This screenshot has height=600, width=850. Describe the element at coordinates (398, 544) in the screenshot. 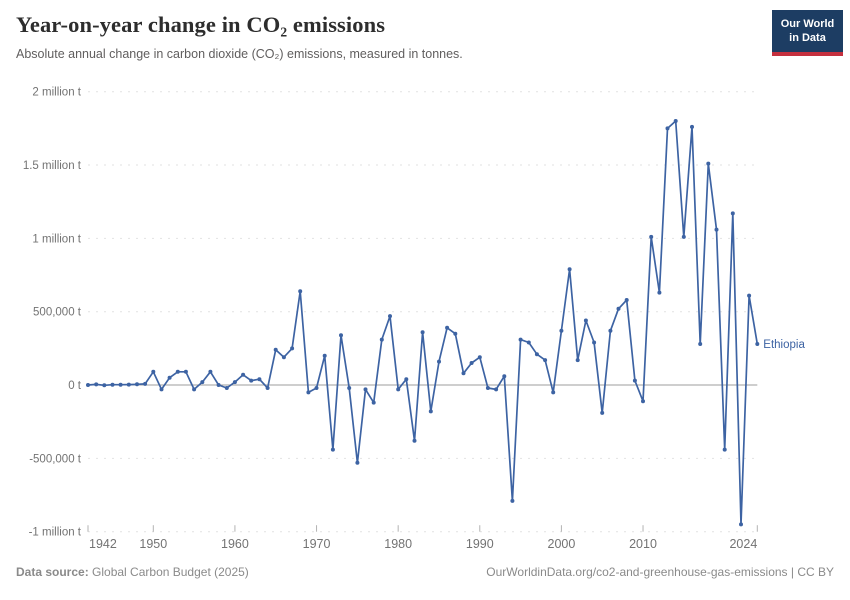

I see `x-tick-label: 1980` at that location.